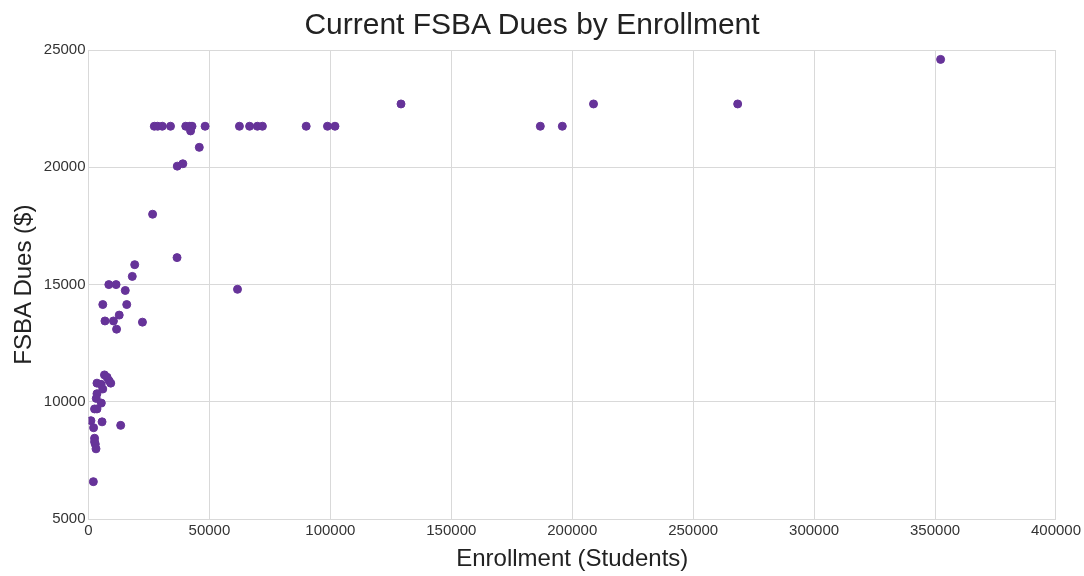  I want to click on x-tick-label: 150000, so click(451, 530).